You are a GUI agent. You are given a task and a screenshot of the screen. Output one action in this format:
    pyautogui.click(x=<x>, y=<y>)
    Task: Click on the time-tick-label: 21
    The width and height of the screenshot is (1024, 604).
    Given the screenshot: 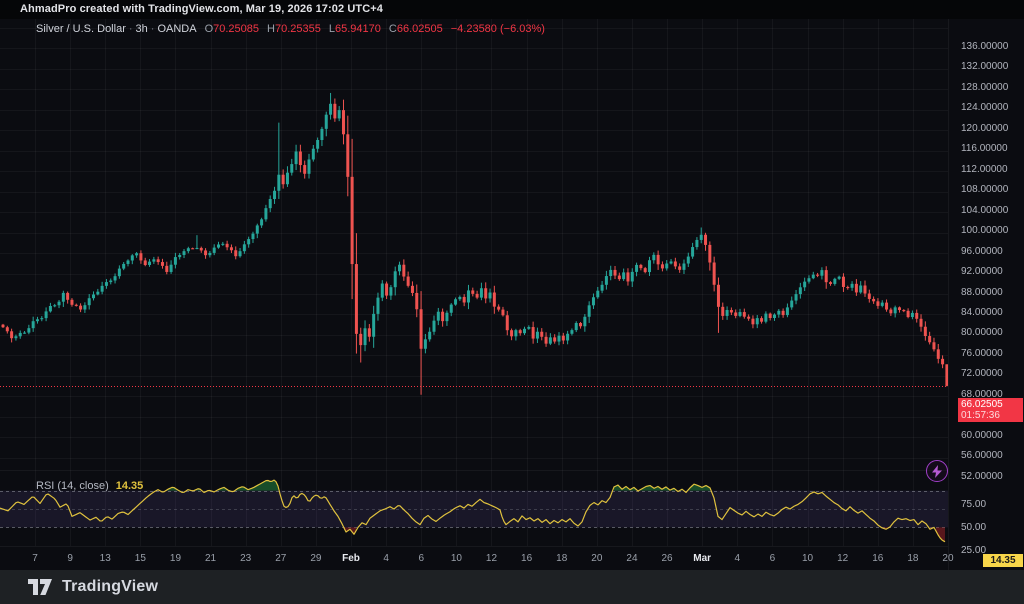 What is the action you would take?
    pyautogui.click(x=211, y=558)
    